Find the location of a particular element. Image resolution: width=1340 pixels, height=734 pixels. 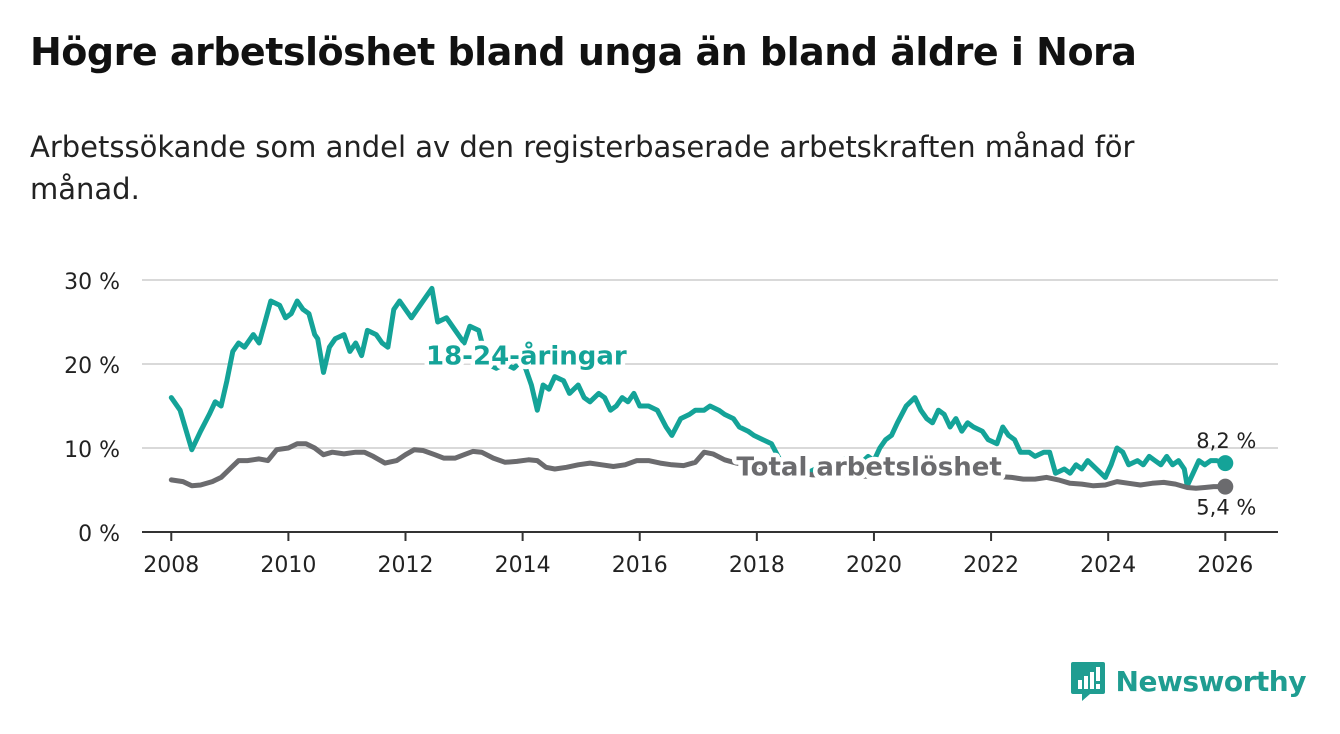

x-tick-label: 2018 is located at coordinates (757, 565).